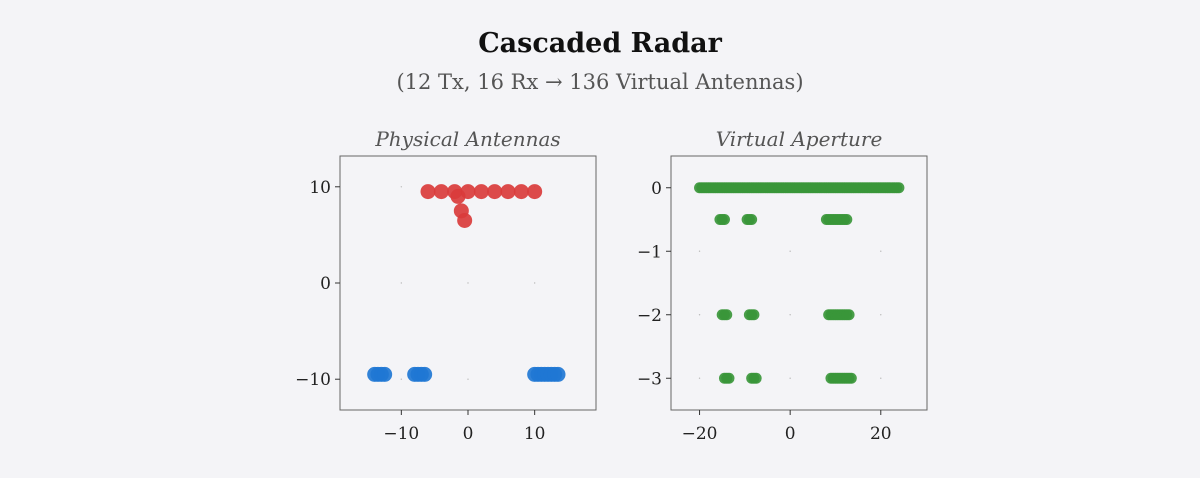  Describe the element at coordinates (649, 252) in the screenshot. I see `y-tick-label: −1` at that location.